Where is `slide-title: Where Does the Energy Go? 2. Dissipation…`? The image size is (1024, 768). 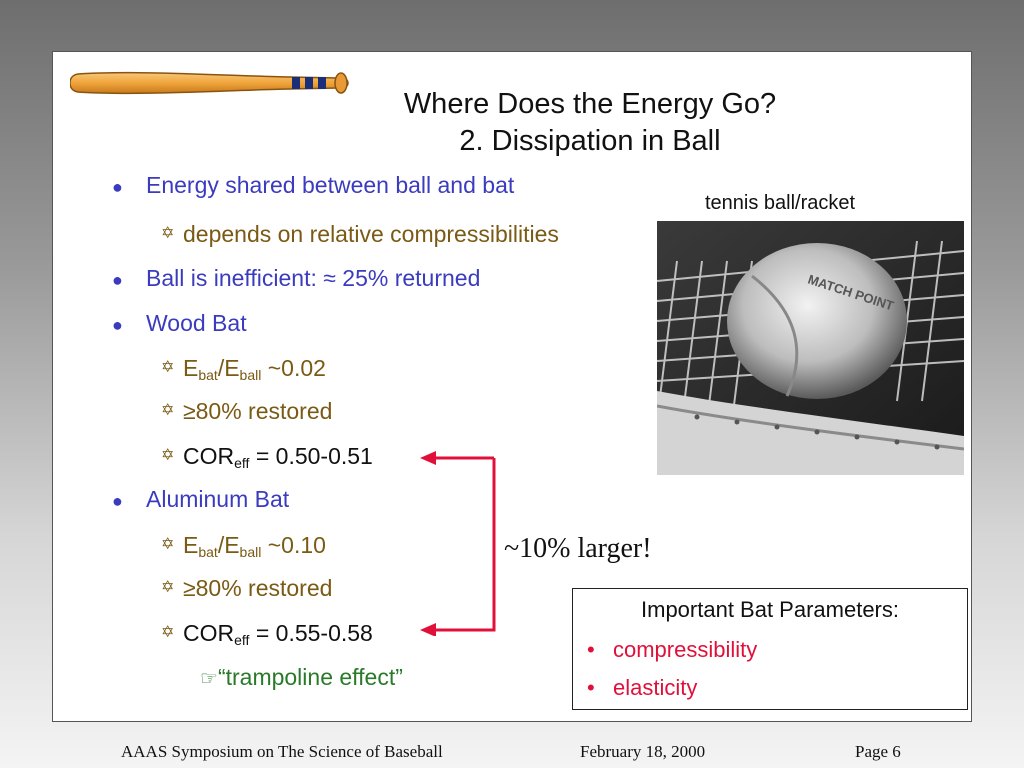 slide-title: Where Does the Energy Go? 2. Dissipation… is located at coordinates (590, 123).